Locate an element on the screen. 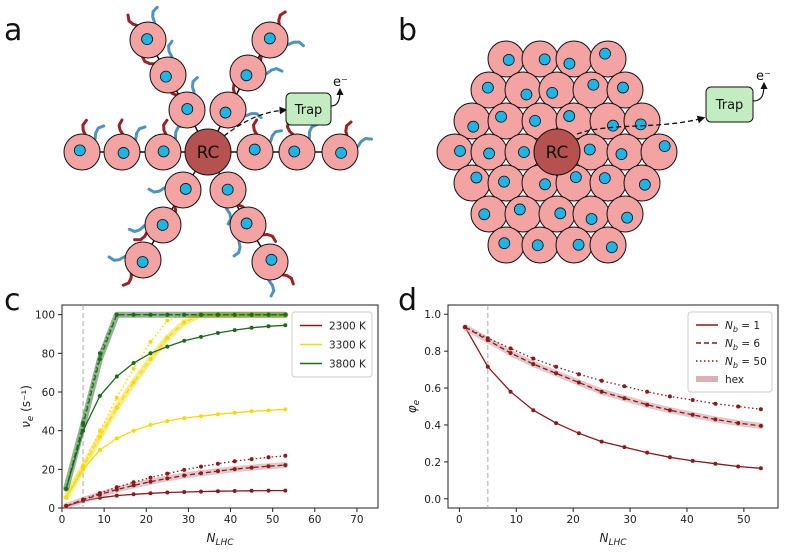 This screenshot has height=556, width=794. trap-box: Trap is located at coordinates (308, 109).